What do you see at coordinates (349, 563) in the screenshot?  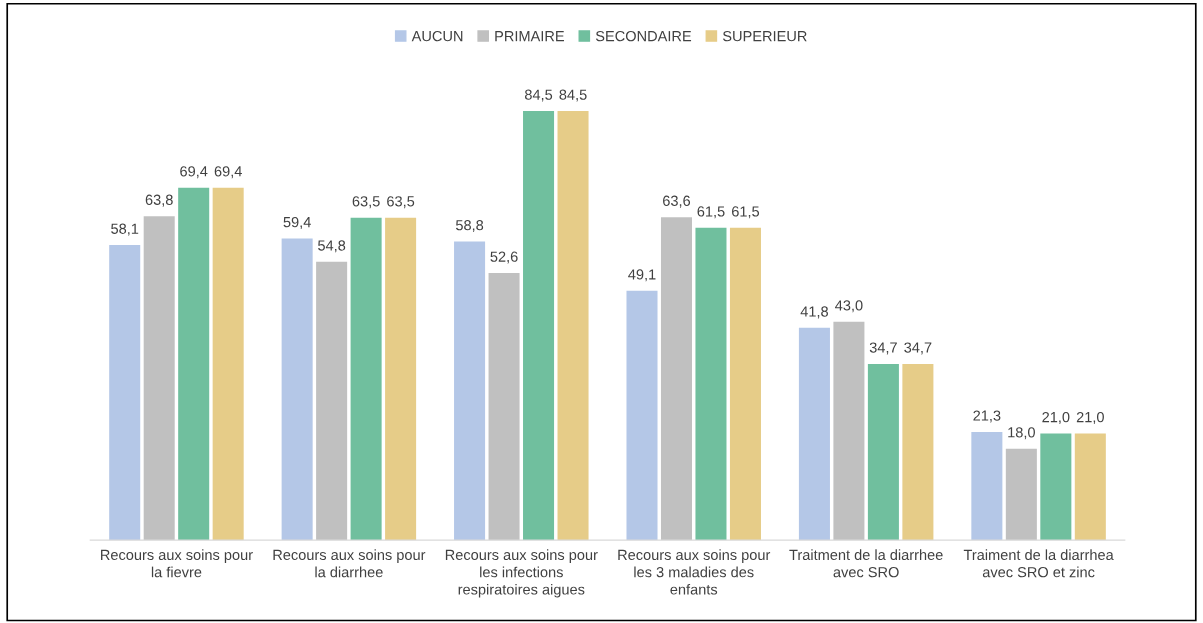 I see `x-tick-label: Recours aux soins pour la diarrhee` at bounding box center [349, 563].